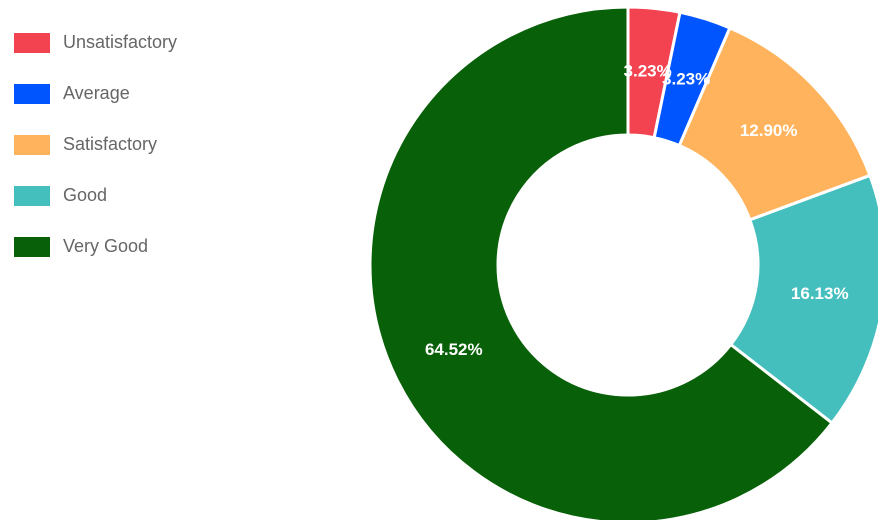 The width and height of the screenshot is (878, 520). What do you see at coordinates (820, 293) in the screenshot?
I see `slice-label-good: 16.13%` at bounding box center [820, 293].